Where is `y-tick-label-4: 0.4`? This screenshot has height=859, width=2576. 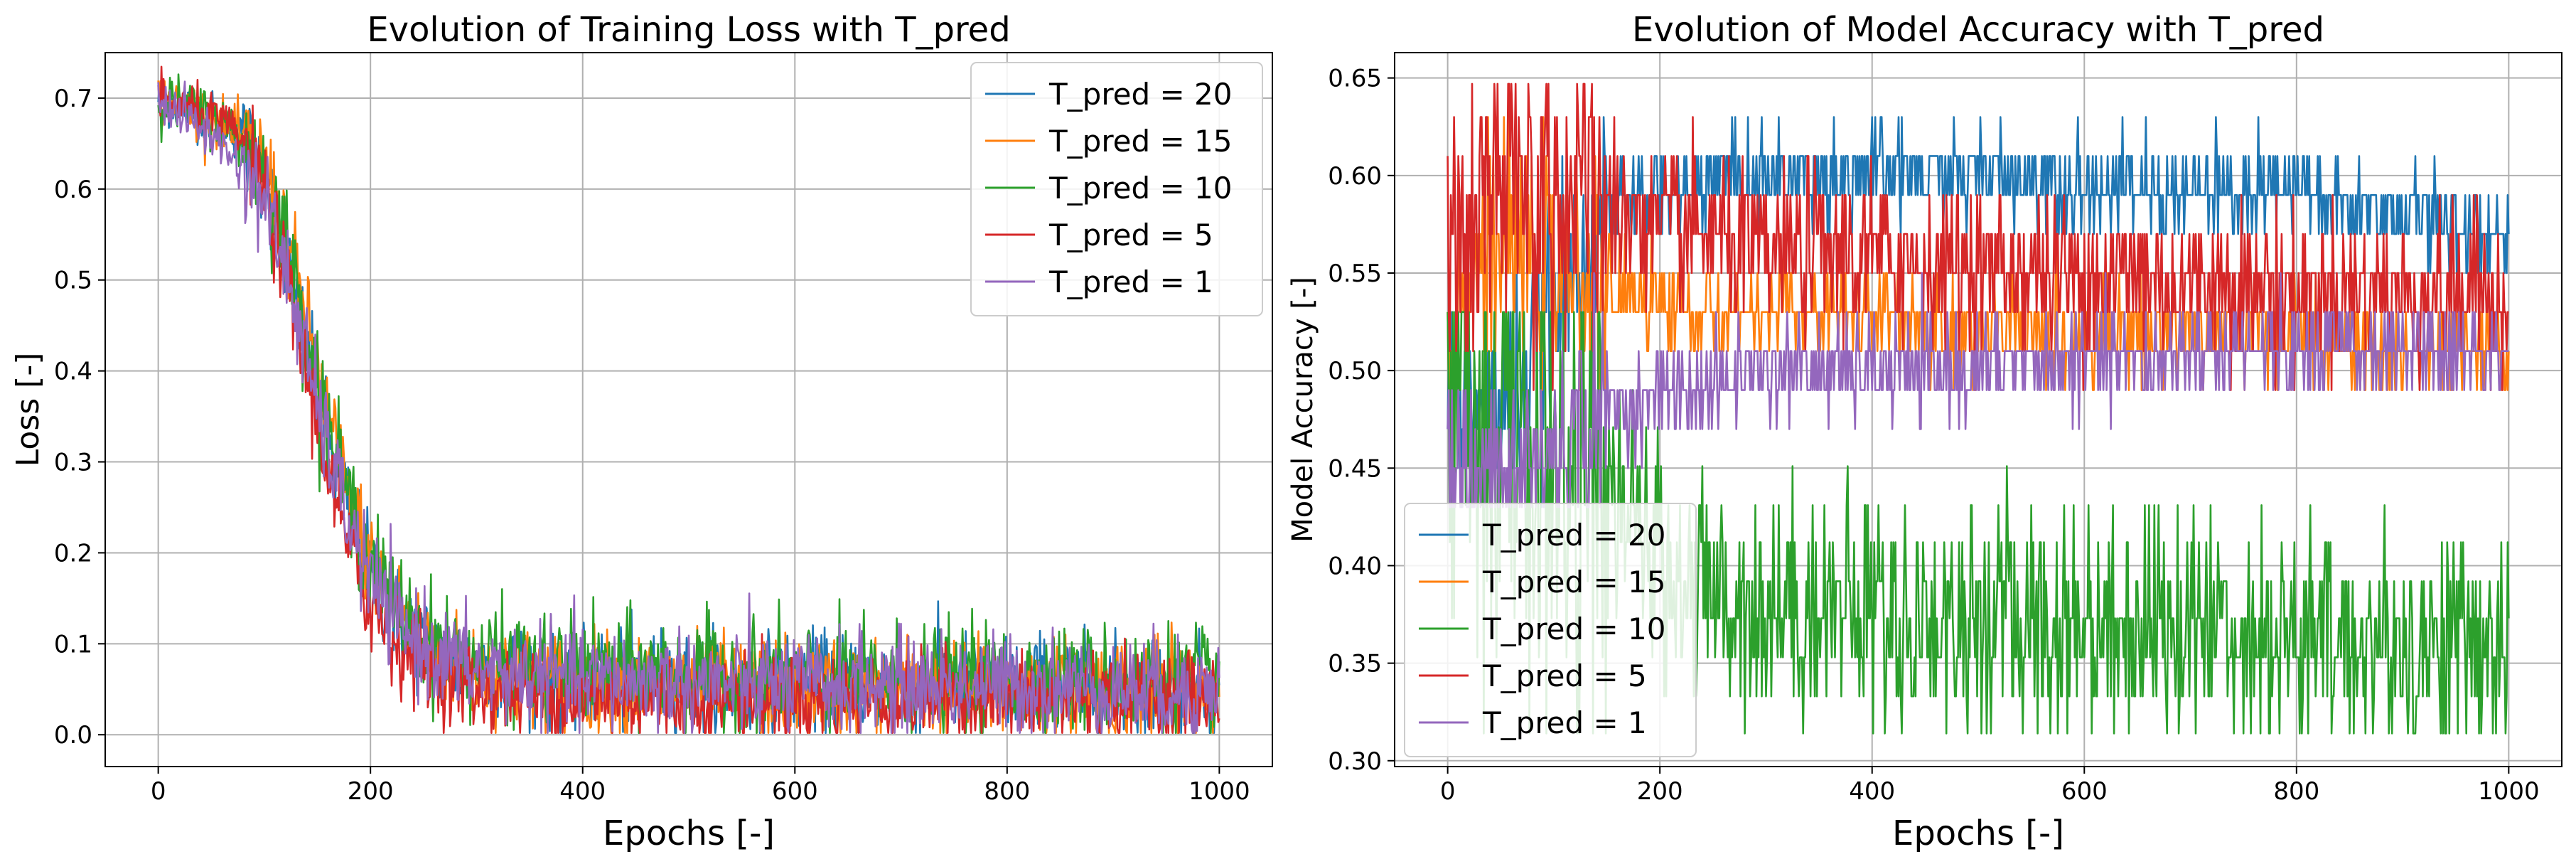 y-tick-label-4: 0.4 is located at coordinates (73, 372).